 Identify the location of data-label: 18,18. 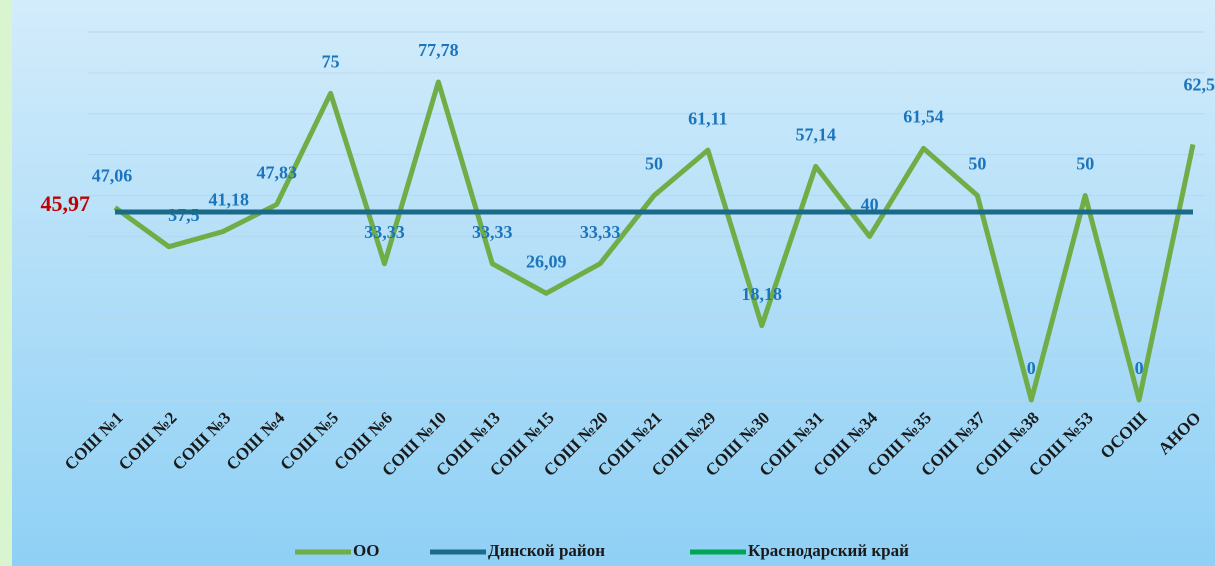
(762, 294).